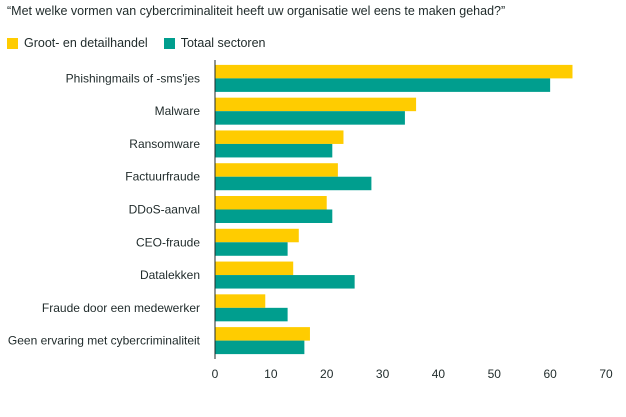 The height and width of the screenshot is (417, 626). What do you see at coordinates (383, 374) in the screenshot?
I see `x-tick-label: 30` at bounding box center [383, 374].